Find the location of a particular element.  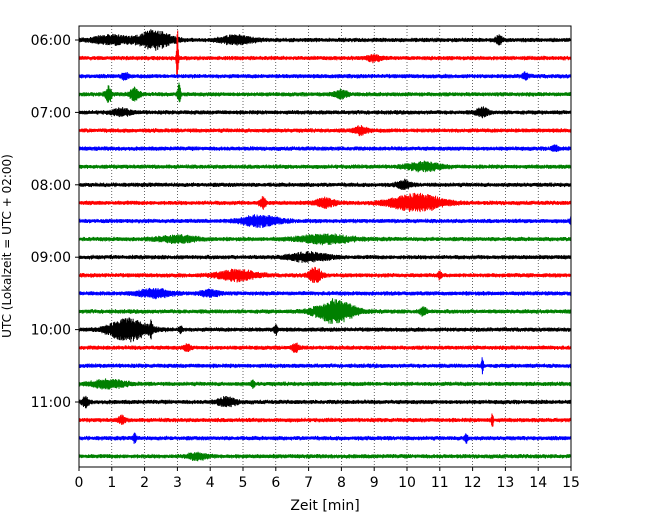

x-tick-label: 9 is located at coordinates (374, 483).